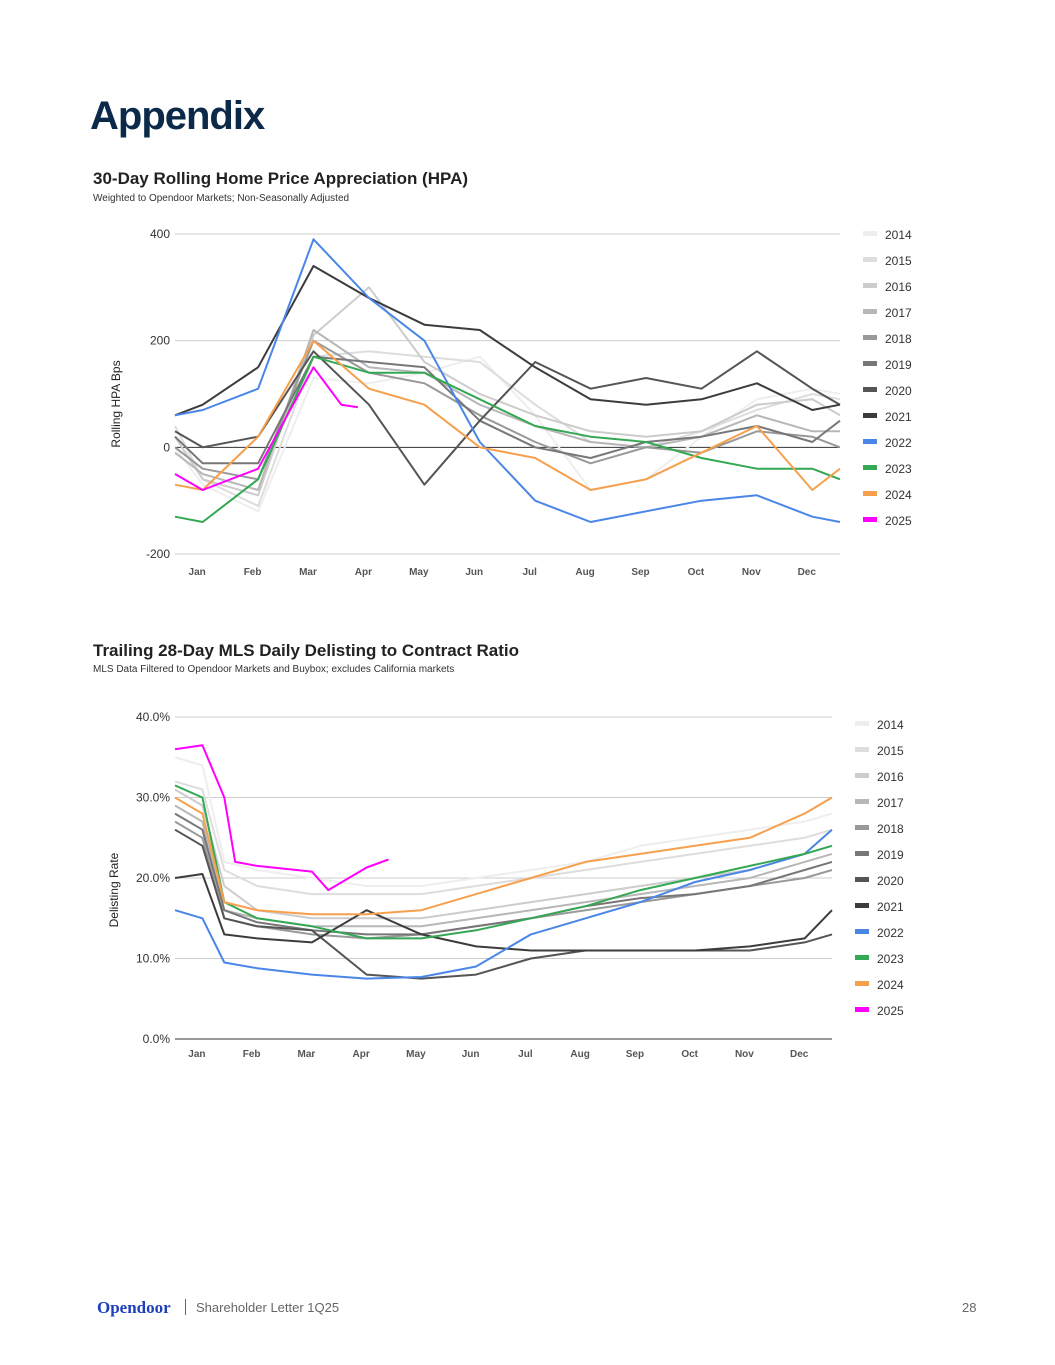 Image resolution: width=1055 pixels, height=1365 pixels. I want to click on series-line-2018, so click(507, 410).